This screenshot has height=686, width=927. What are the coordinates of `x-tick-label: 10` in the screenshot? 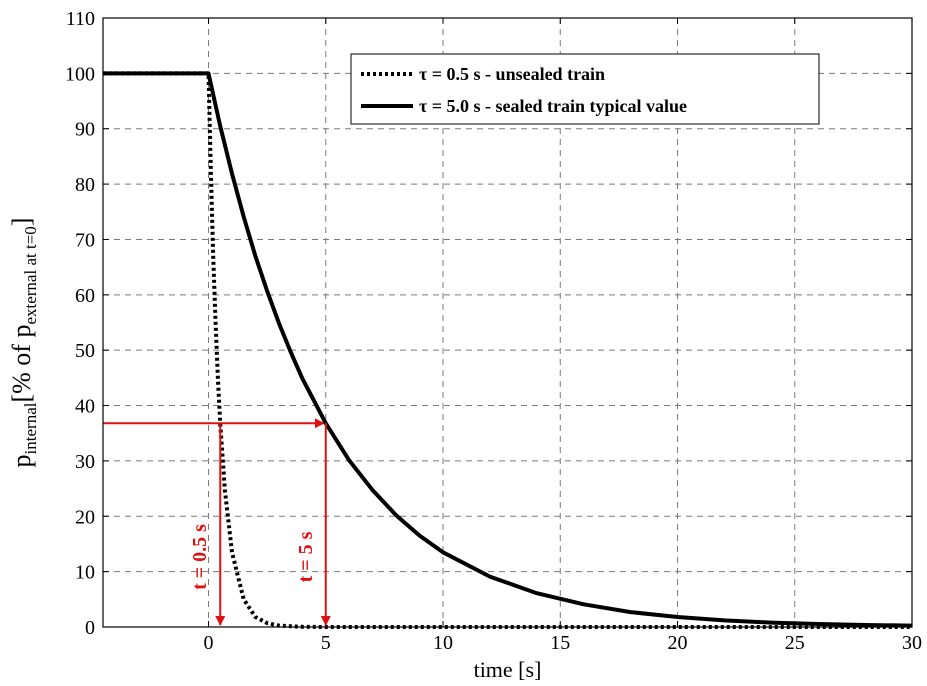 It's located at (443, 643).